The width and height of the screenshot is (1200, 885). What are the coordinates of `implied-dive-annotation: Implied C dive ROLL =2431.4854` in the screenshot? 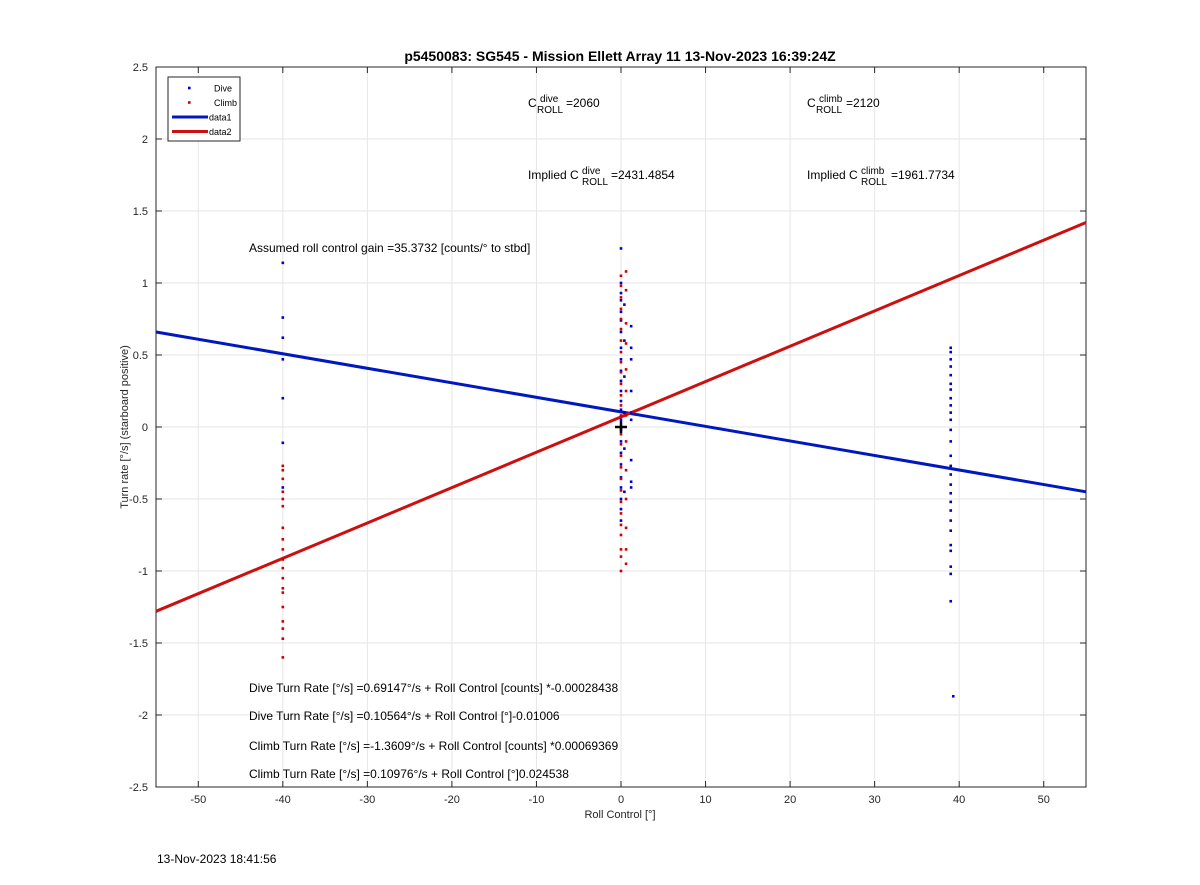 It's located at (601, 175).